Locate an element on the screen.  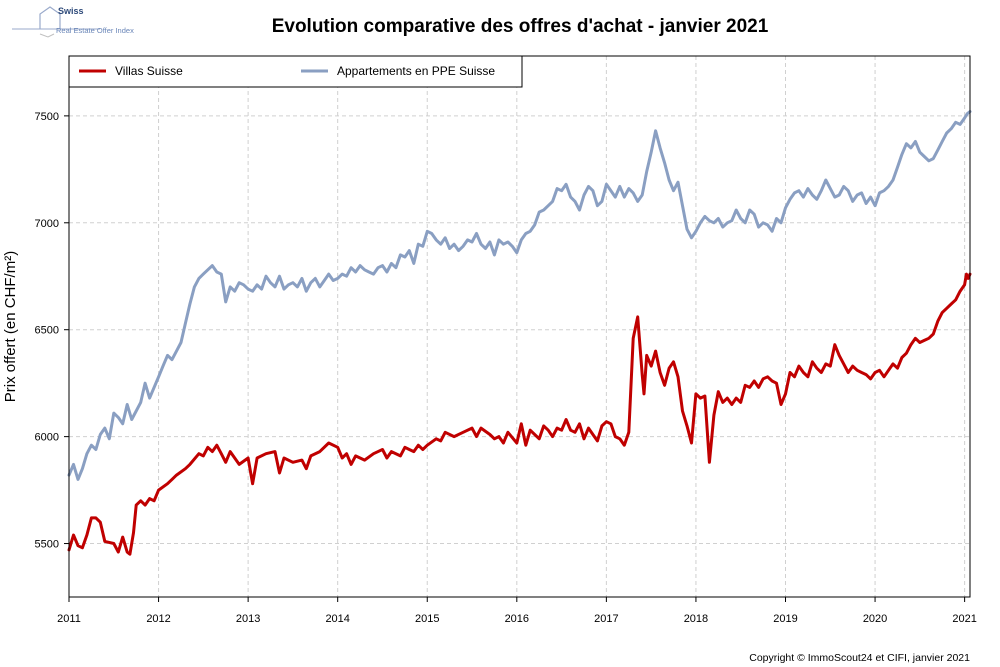
logo-house-icon is located at coordinates (56, 22).